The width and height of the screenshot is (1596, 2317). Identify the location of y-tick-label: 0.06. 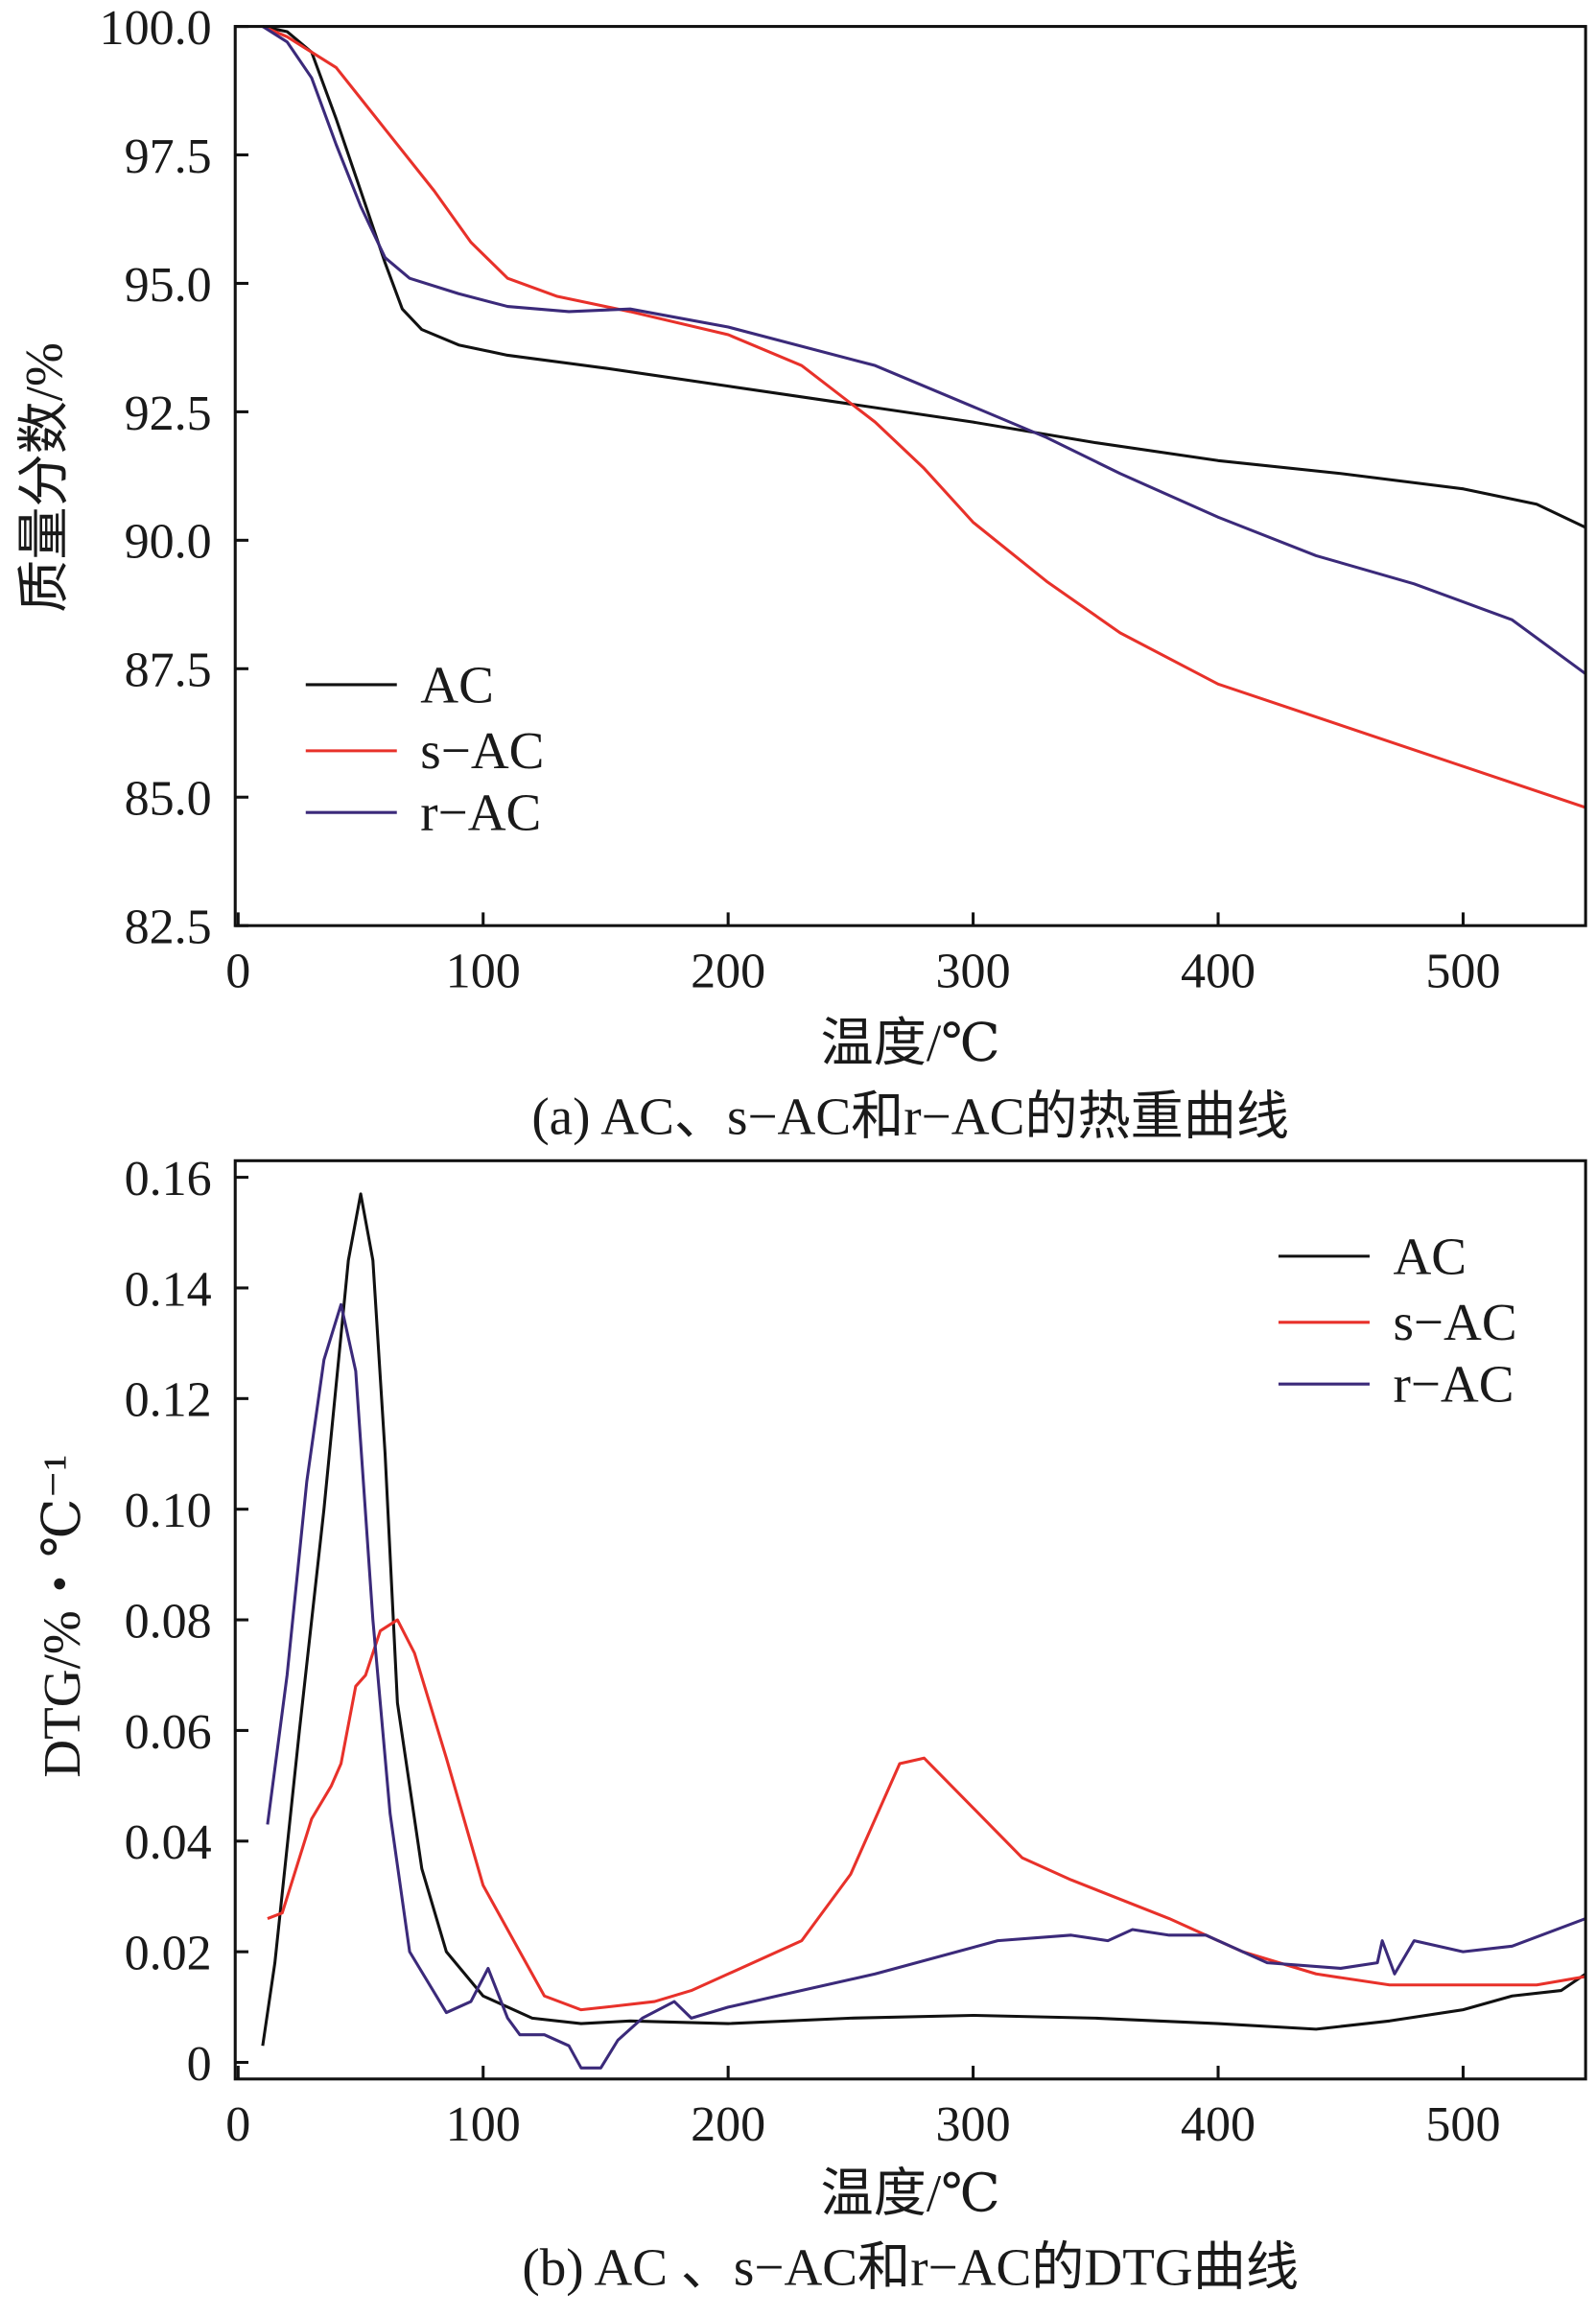
(168, 1732).